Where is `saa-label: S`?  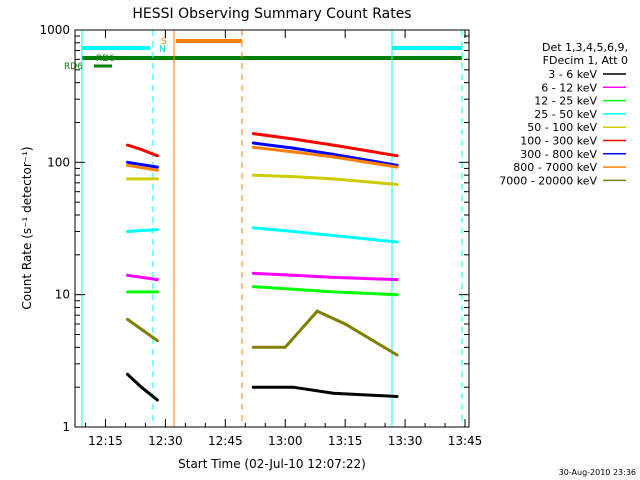 saa-label: S is located at coordinates (164, 42).